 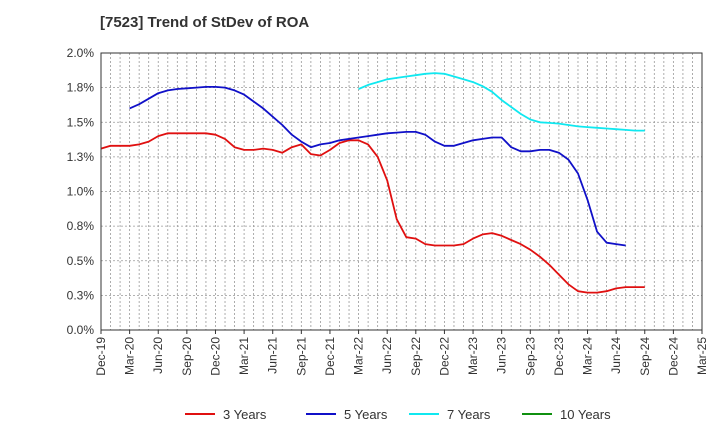 What do you see at coordinates (387, 355) in the screenshot?
I see `x-tick-label: Jun-22` at bounding box center [387, 355].